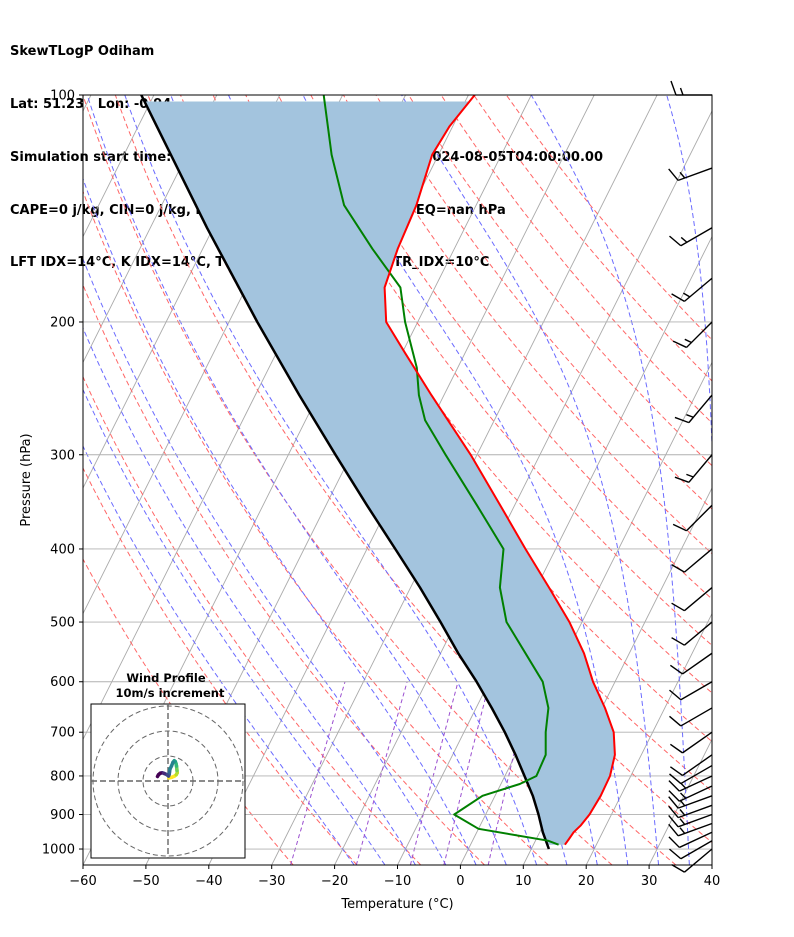 This screenshot has width=794, height=937. What do you see at coordinates (523, 881) in the screenshot?
I see `x-tick-label: 10` at bounding box center [523, 881].